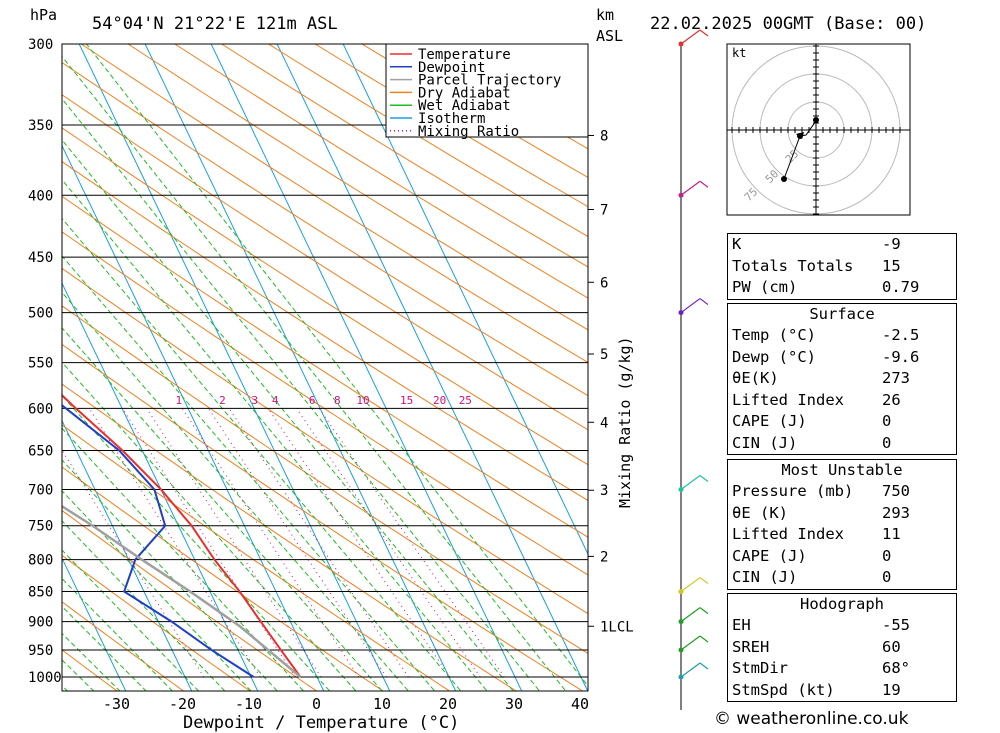 Image resolution: width=1000 pixels, height=733 pixels. Describe the element at coordinates (818, 129) in the screenshot. I see `hodograph: kt 25 50 75` at that location.